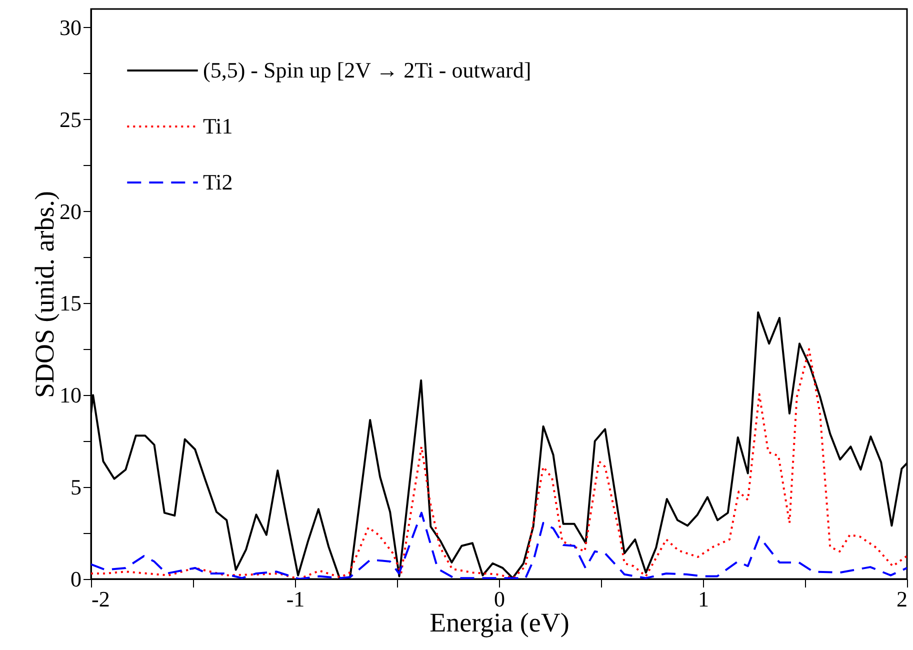  What do you see at coordinates (45, 294) in the screenshot?
I see `y-axis-title: SDOS (unid. arbs.)` at bounding box center [45, 294].